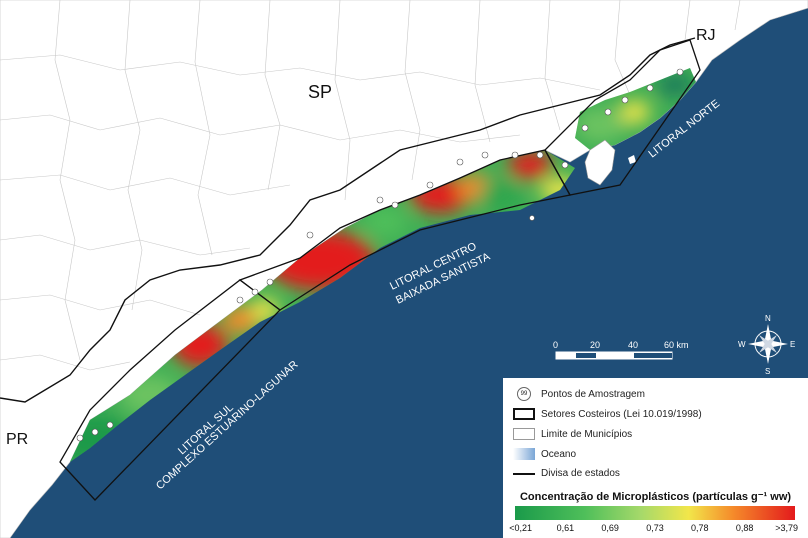 Image resolution: width=808 pixels, height=538 pixels. I want to click on compass-e: E, so click(792, 344).